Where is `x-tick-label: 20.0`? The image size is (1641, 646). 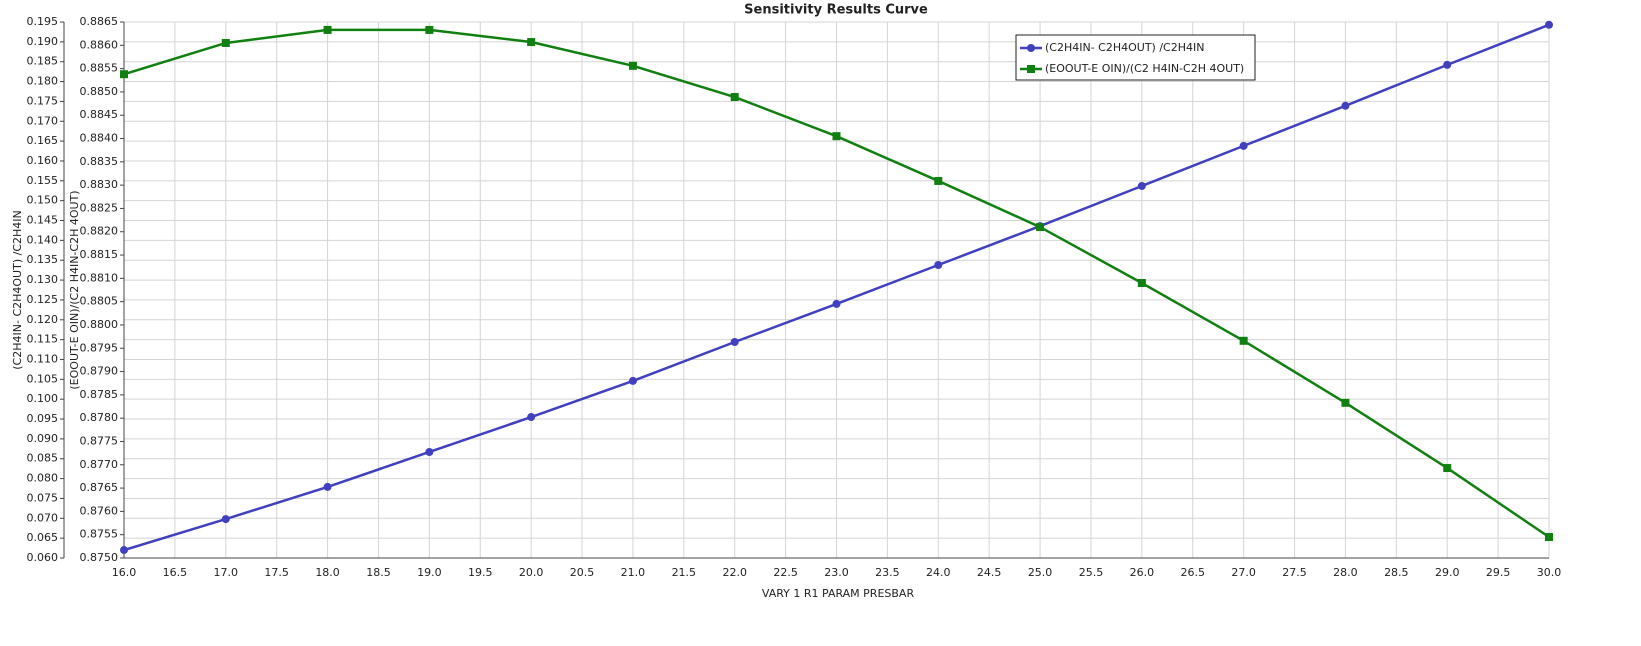
x-tick-label: 20.0 is located at coordinates (531, 572).